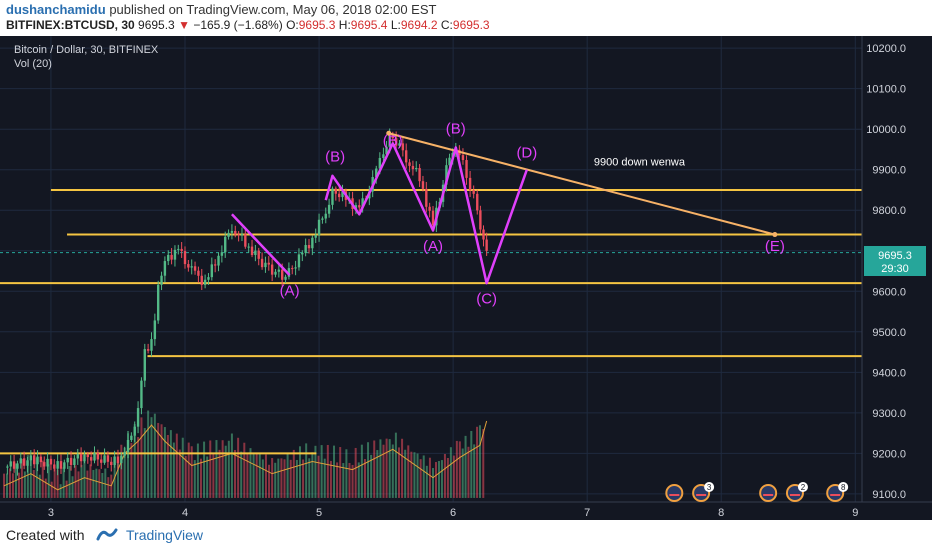 Image resolution: width=932 pixels, height=550 pixels. Describe the element at coordinates (802, 487) in the screenshot. I see `event-count-badge` at that location.